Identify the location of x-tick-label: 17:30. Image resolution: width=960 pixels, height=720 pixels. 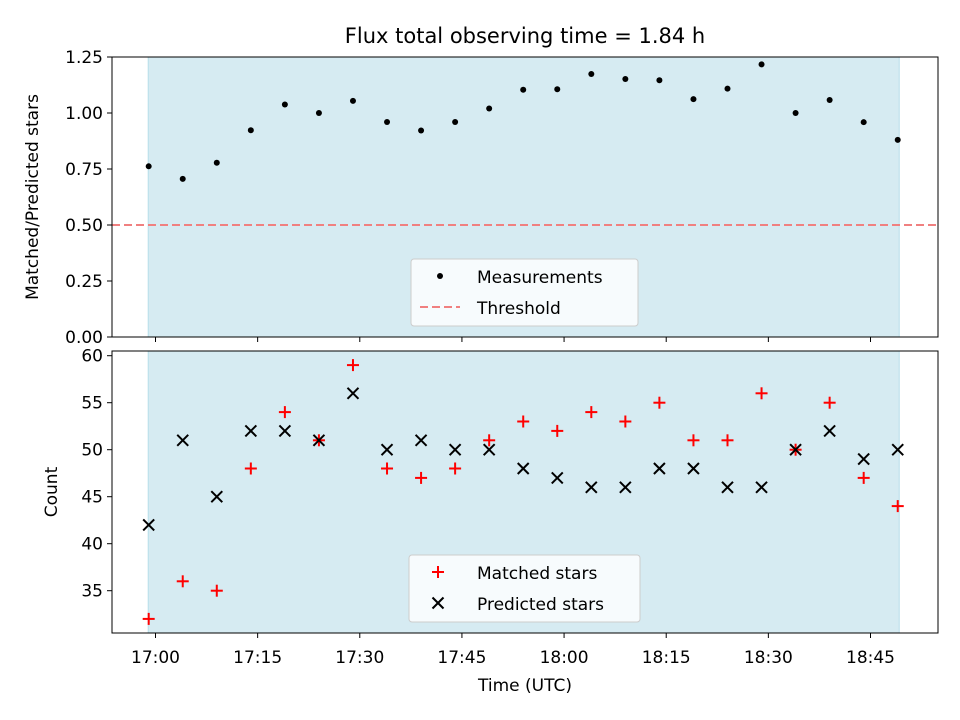
(359, 658).